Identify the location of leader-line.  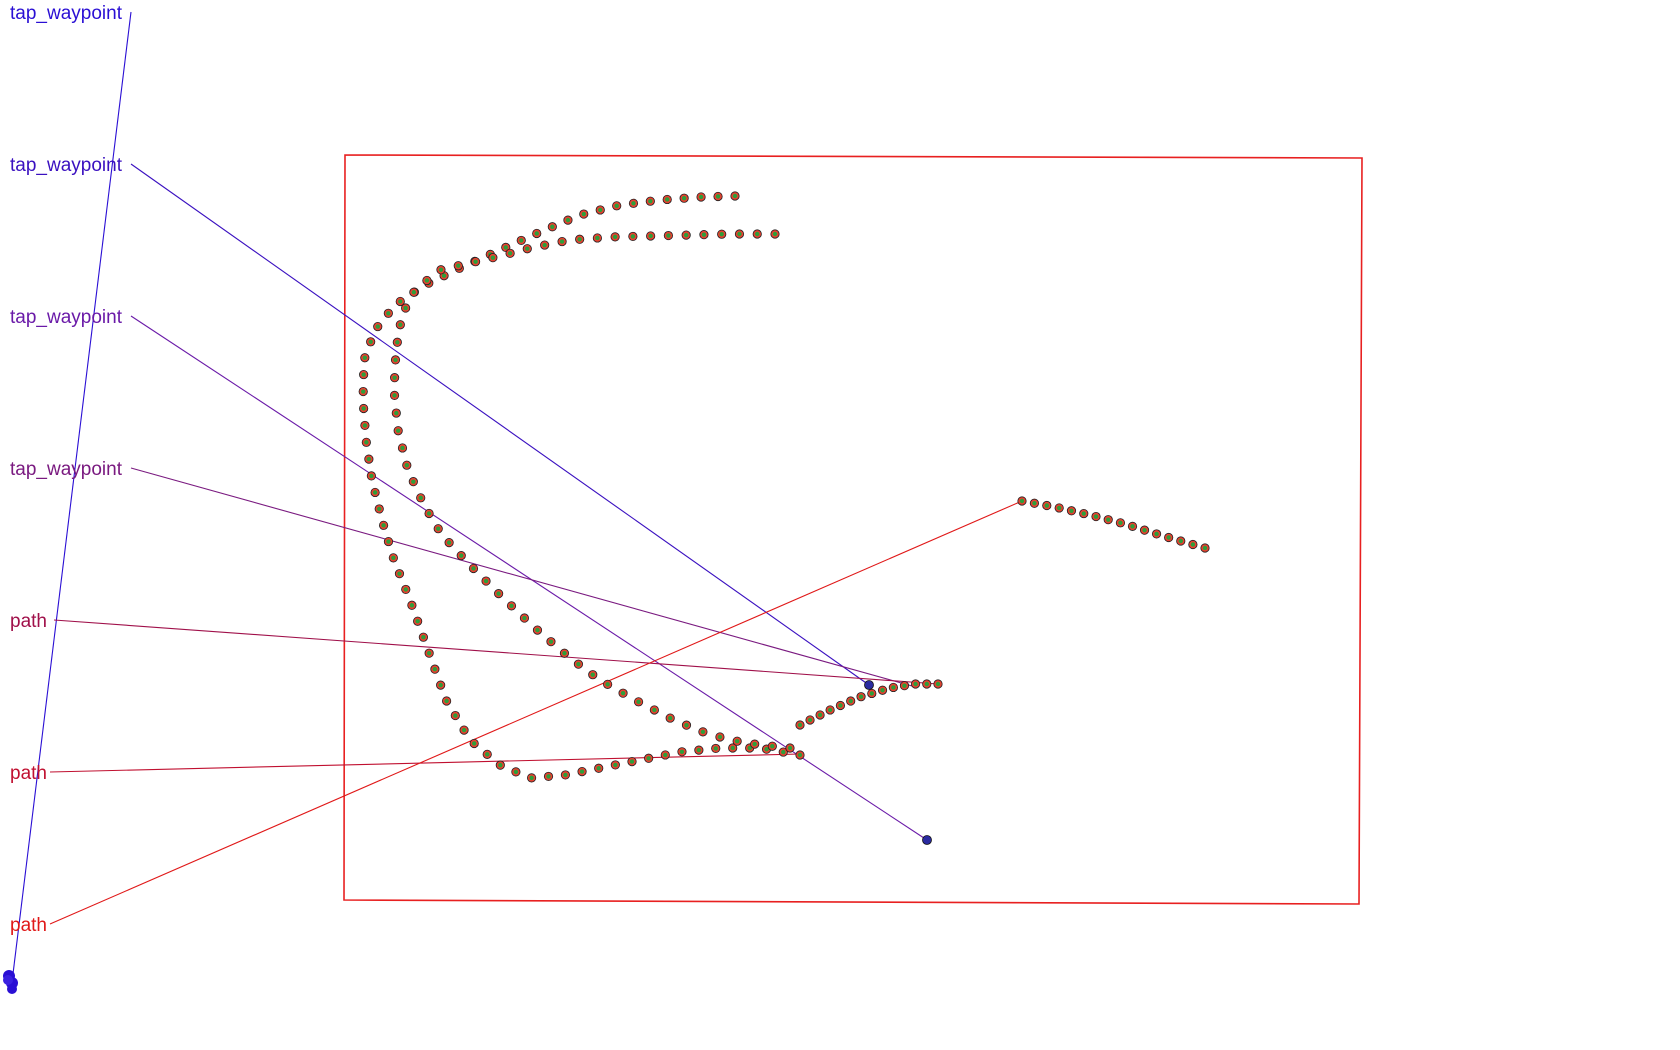
(425, 763).